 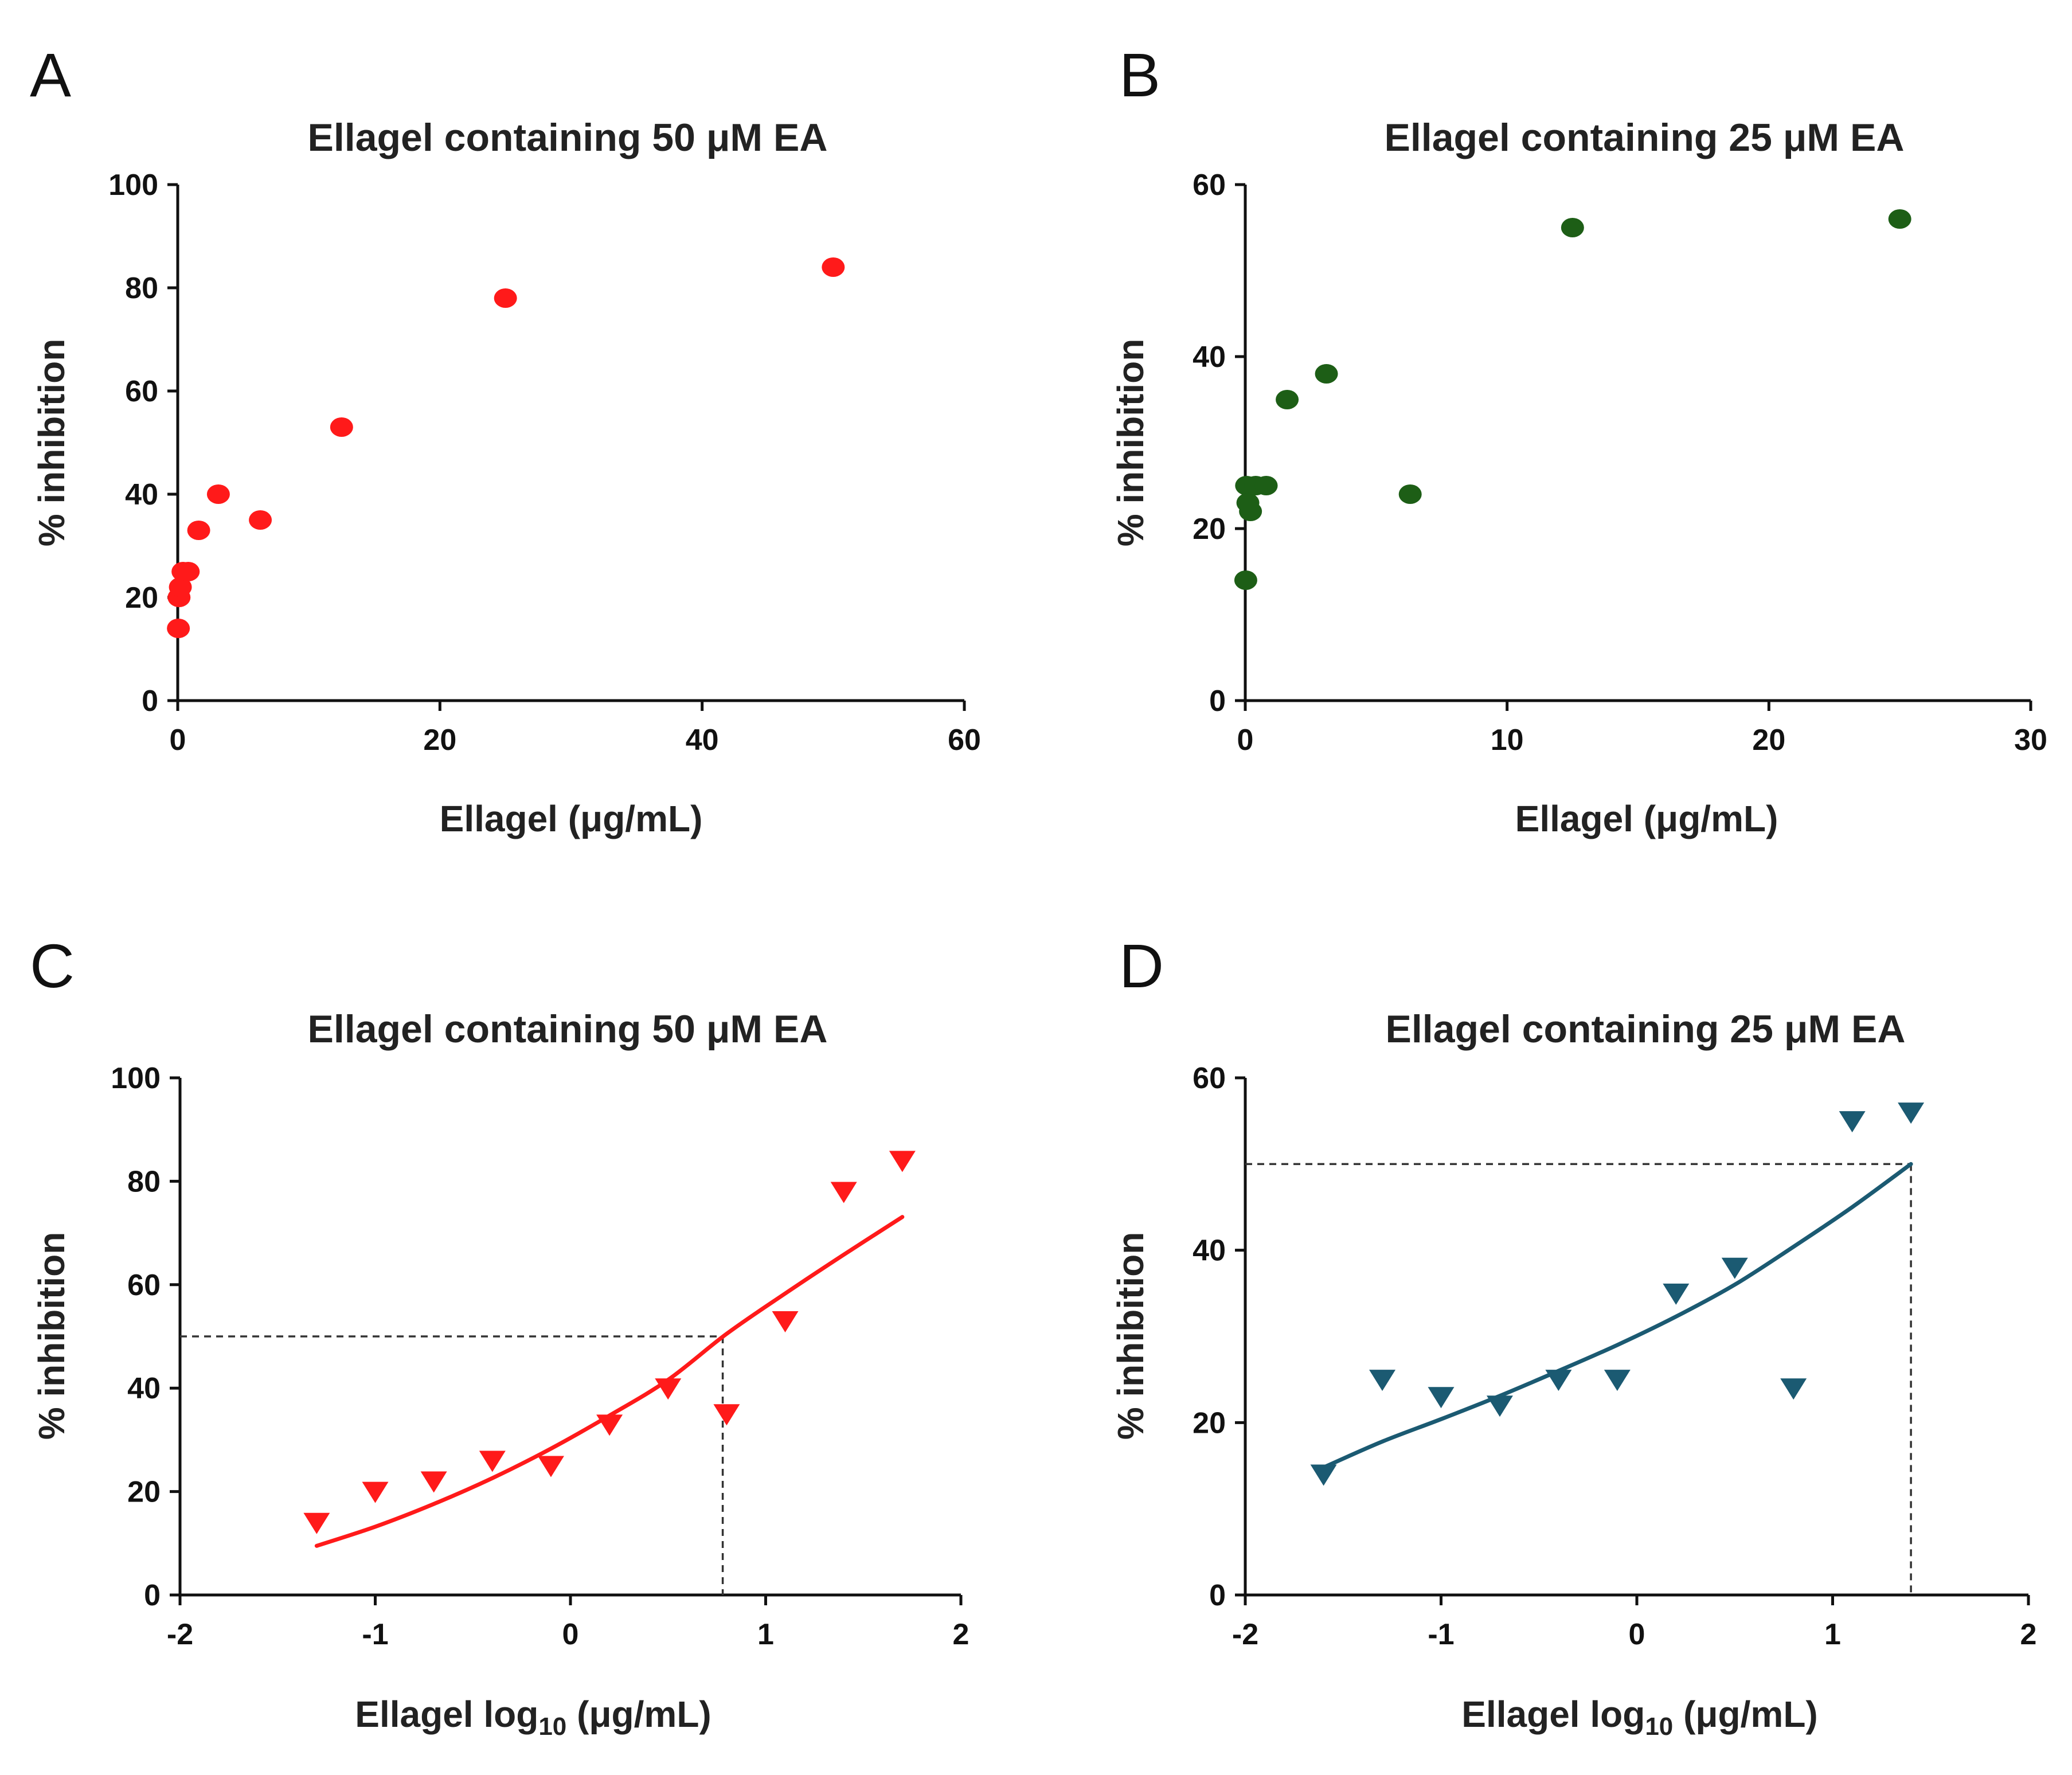 What do you see at coordinates (1139, 75) in the screenshot?
I see `panel-letter-b: B` at bounding box center [1139, 75].